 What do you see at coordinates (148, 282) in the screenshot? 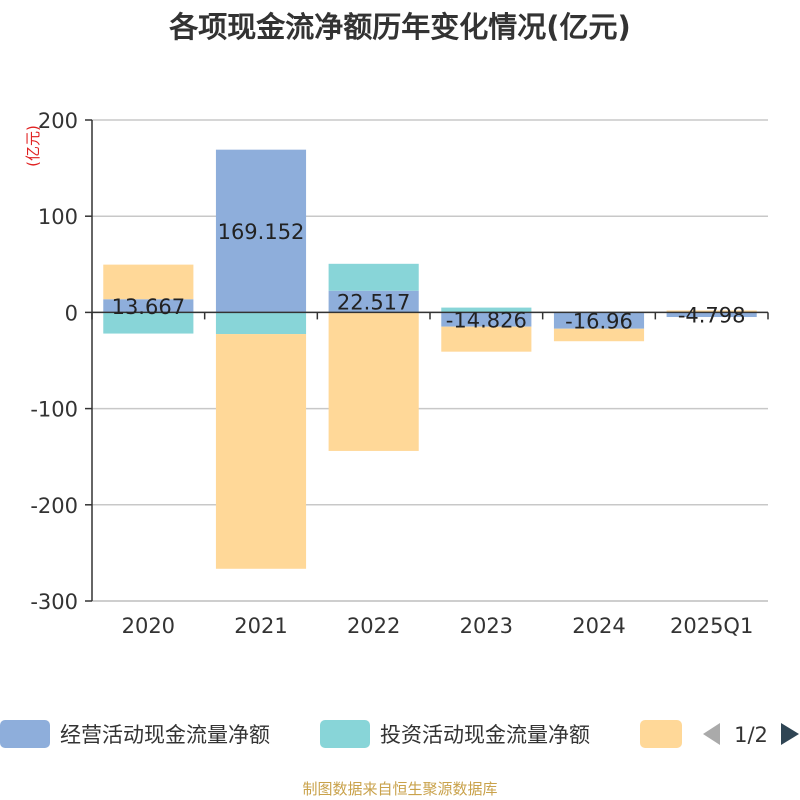
I see `bar-3-2020` at bounding box center [148, 282].